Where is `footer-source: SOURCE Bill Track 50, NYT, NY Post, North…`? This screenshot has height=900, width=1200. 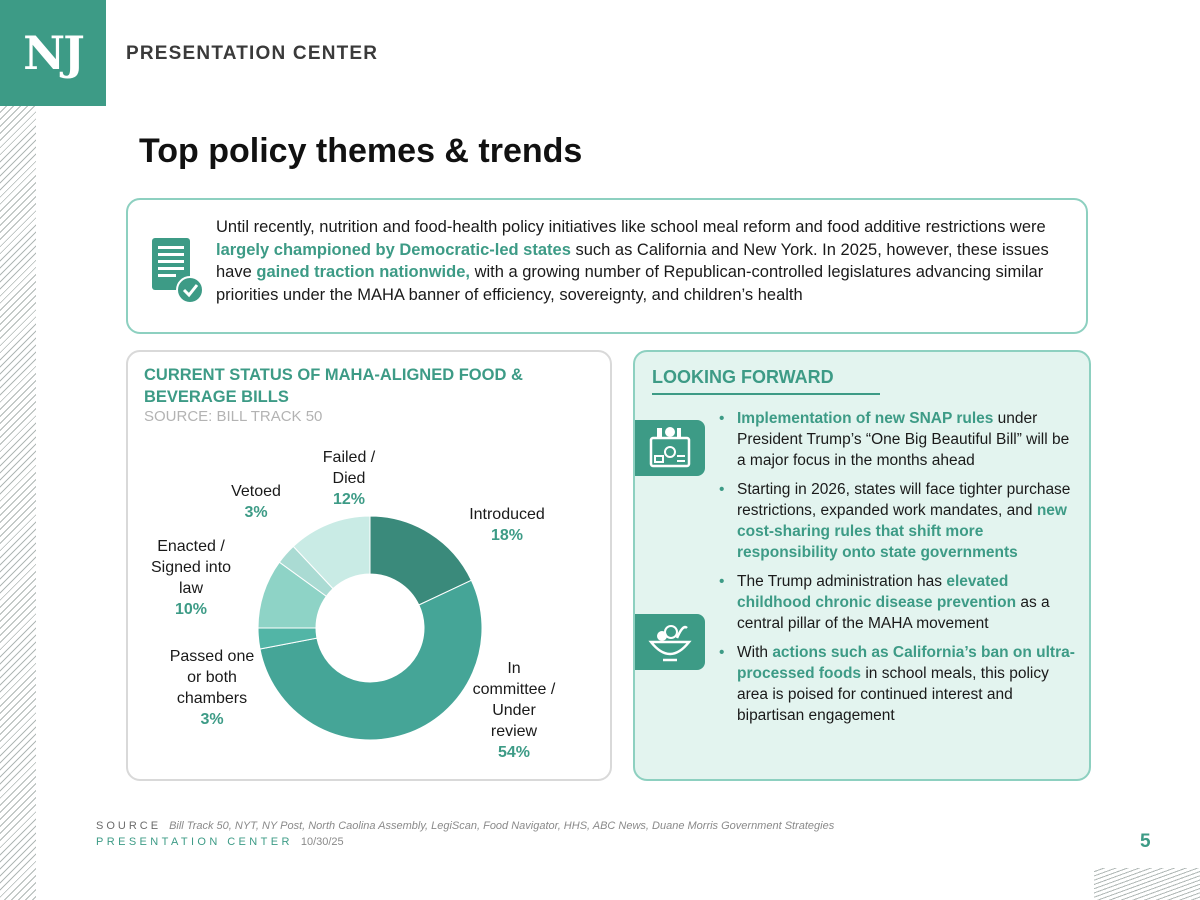
footer-source: SOURCE Bill Track 50, NYT, NY Post, North… is located at coordinates (465, 826).